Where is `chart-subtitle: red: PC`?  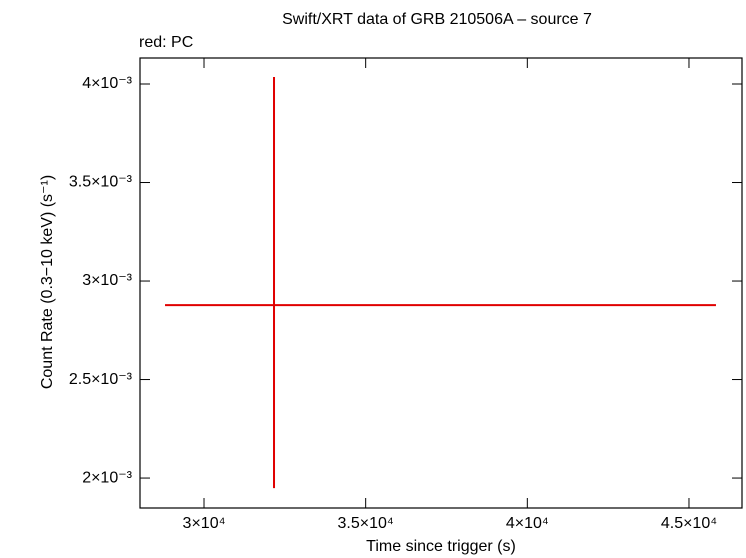 chart-subtitle: red: PC is located at coordinates (166, 42).